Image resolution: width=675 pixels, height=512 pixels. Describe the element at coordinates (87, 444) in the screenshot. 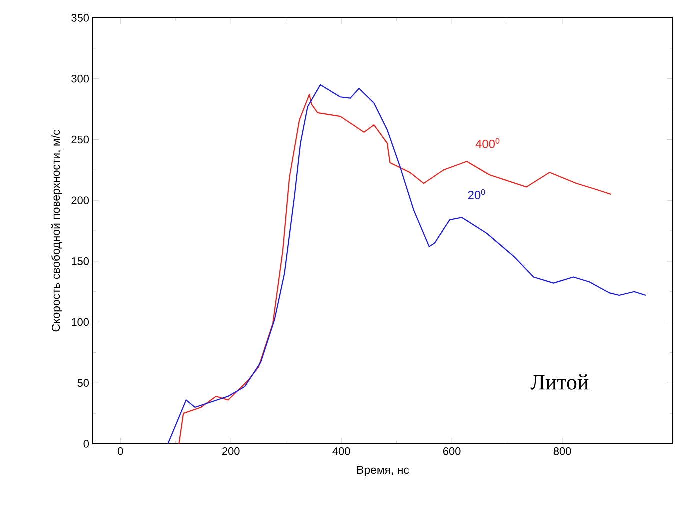

I see `y-tick-label: 0` at that location.